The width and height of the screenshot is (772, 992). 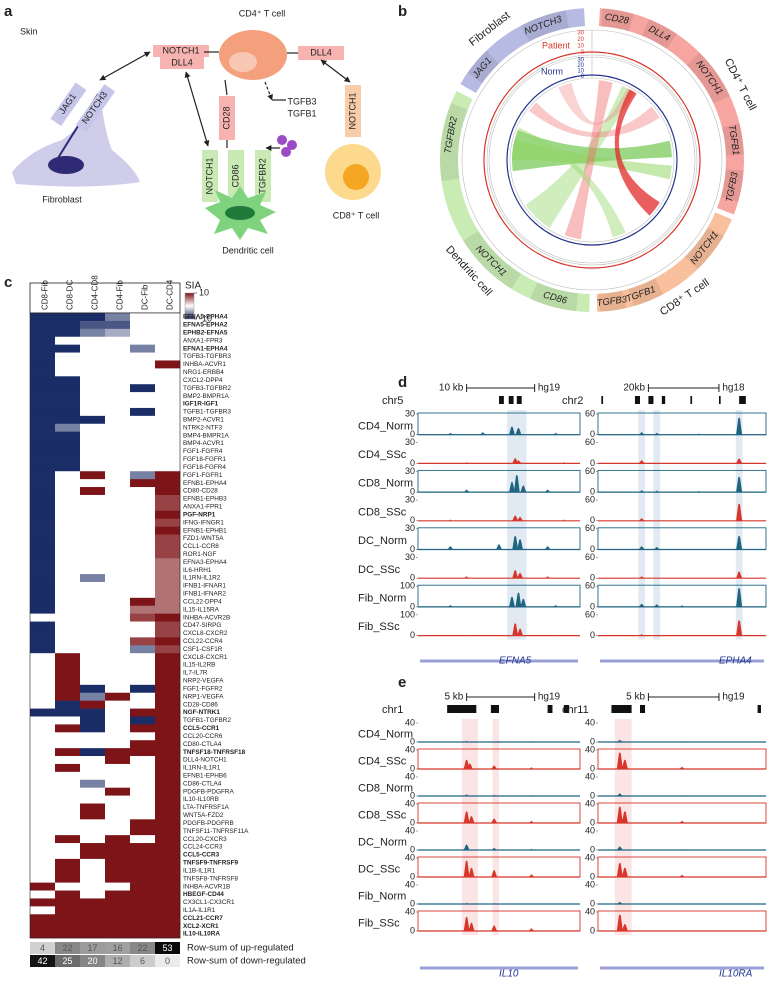 What do you see at coordinates (204, 586) in the screenshot?
I see `row-label: IFNB1-IFNAR1` at bounding box center [204, 586].